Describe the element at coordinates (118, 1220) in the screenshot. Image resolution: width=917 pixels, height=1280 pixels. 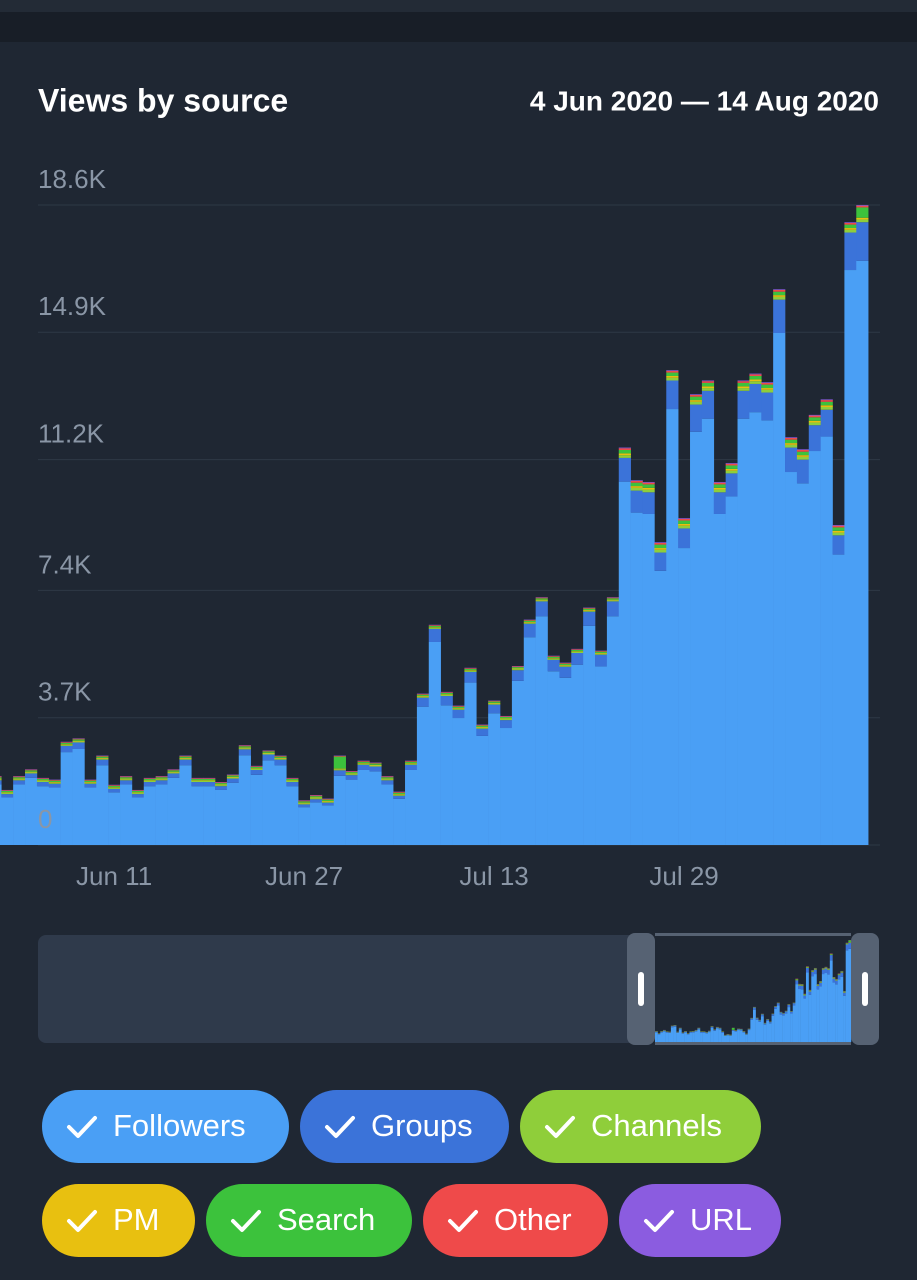
I see `legend-toggle: PM` at that location.